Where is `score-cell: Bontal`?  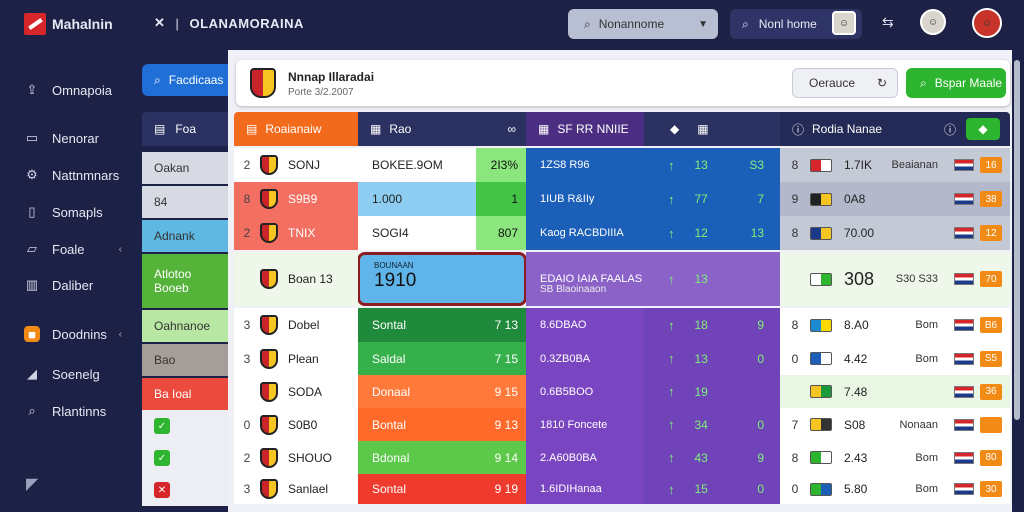
score-cell: Bontal is located at coordinates (417, 424).